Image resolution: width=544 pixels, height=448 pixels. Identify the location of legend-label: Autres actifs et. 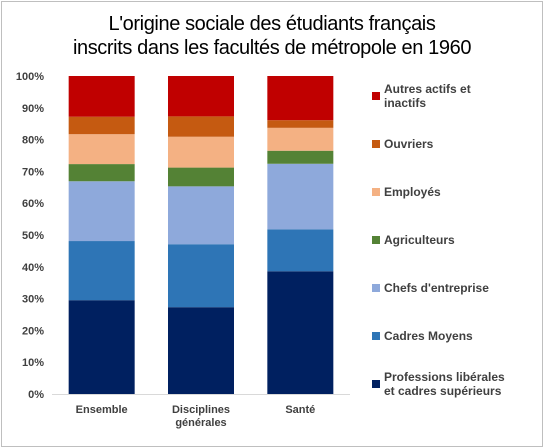
(427, 89).